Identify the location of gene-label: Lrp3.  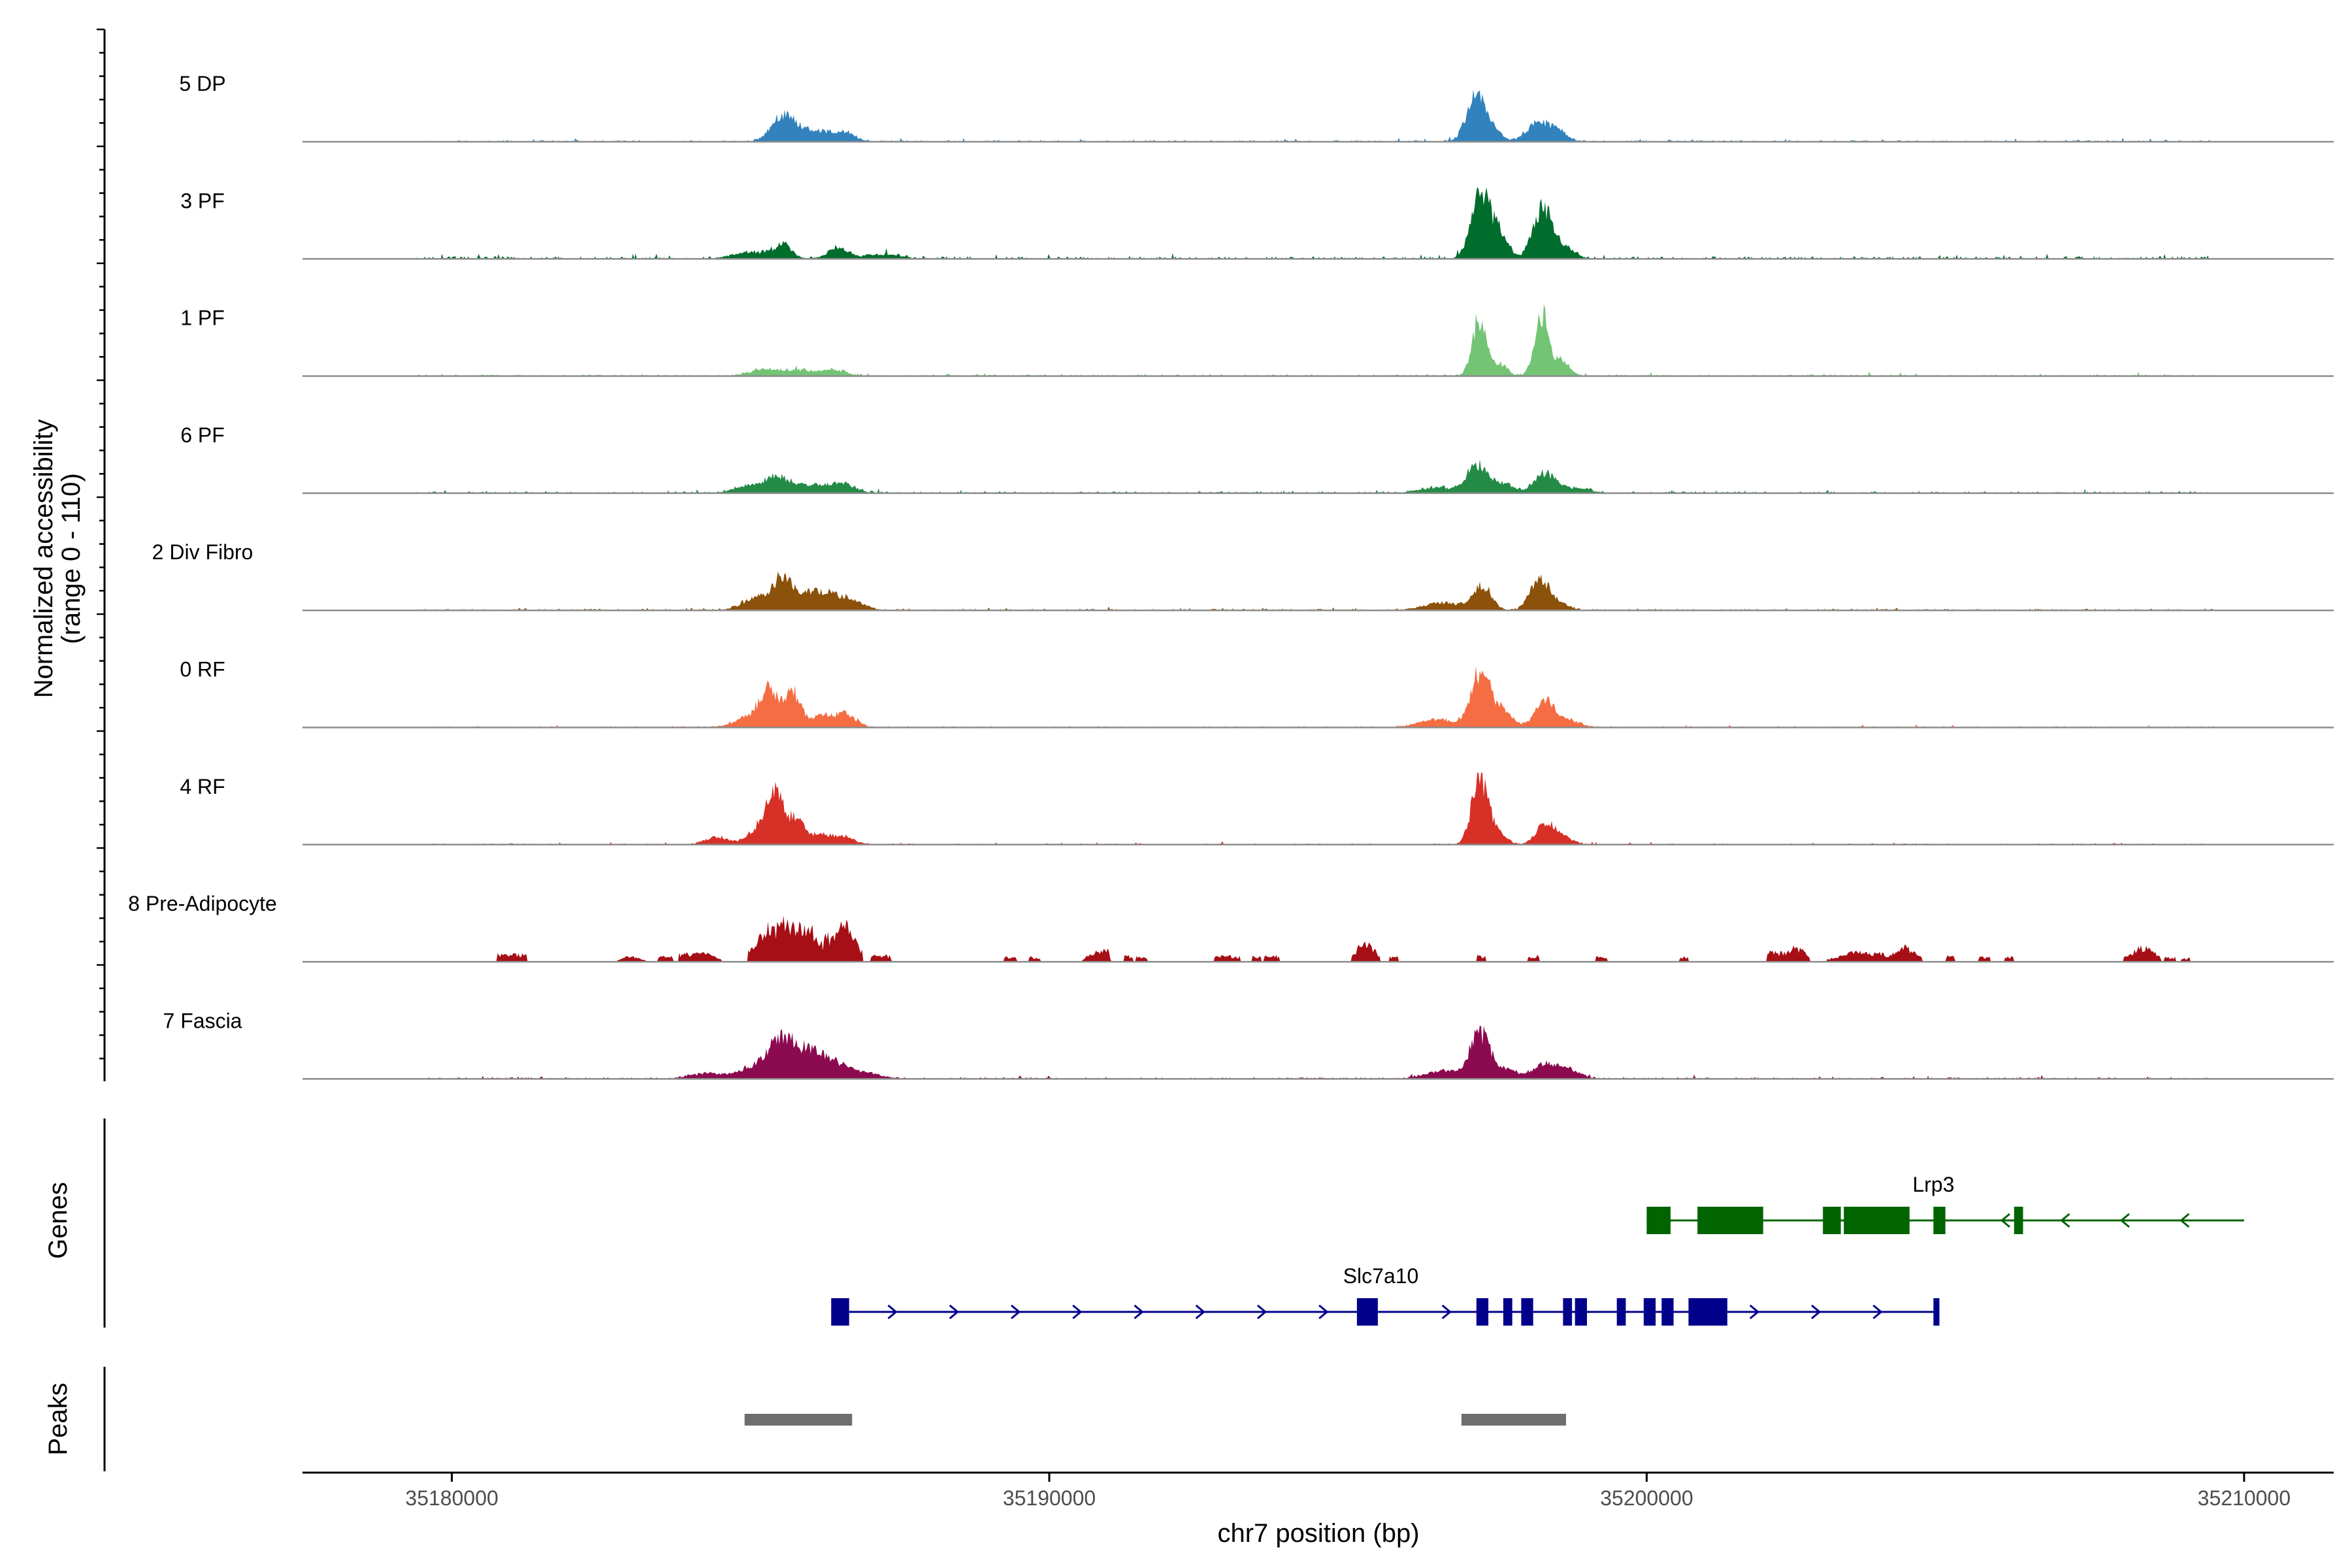
(1933, 1184).